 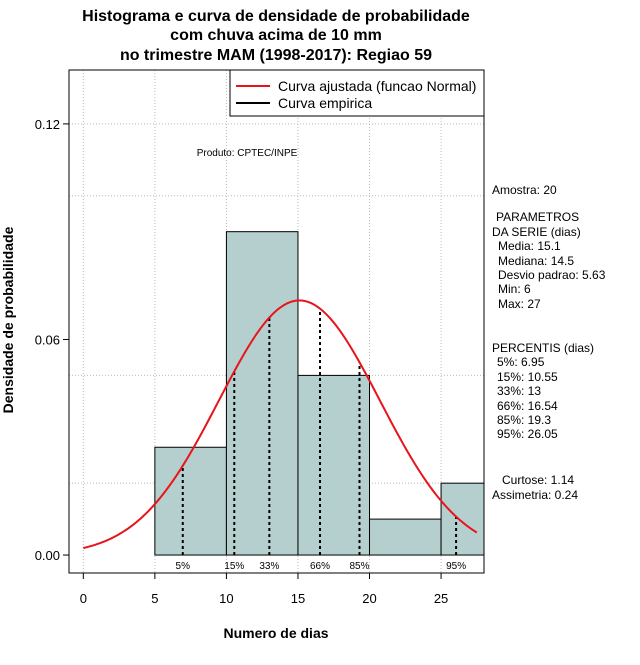 What do you see at coordinates (276, 35) in the screenshot?
I see `chart-title-line-2: com chuva acima de 10 mm` at bounding box center [276, 35].